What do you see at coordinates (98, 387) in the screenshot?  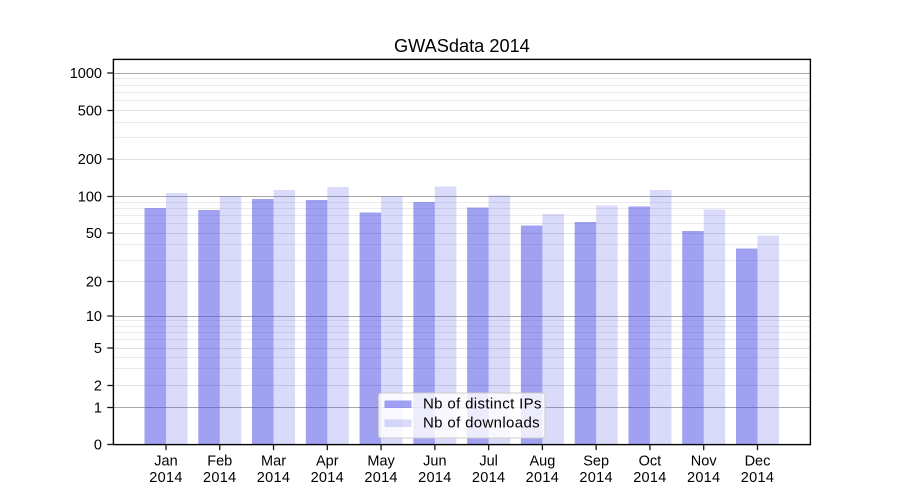 I see `svg-text: 2` at bounding box center [98, 387].